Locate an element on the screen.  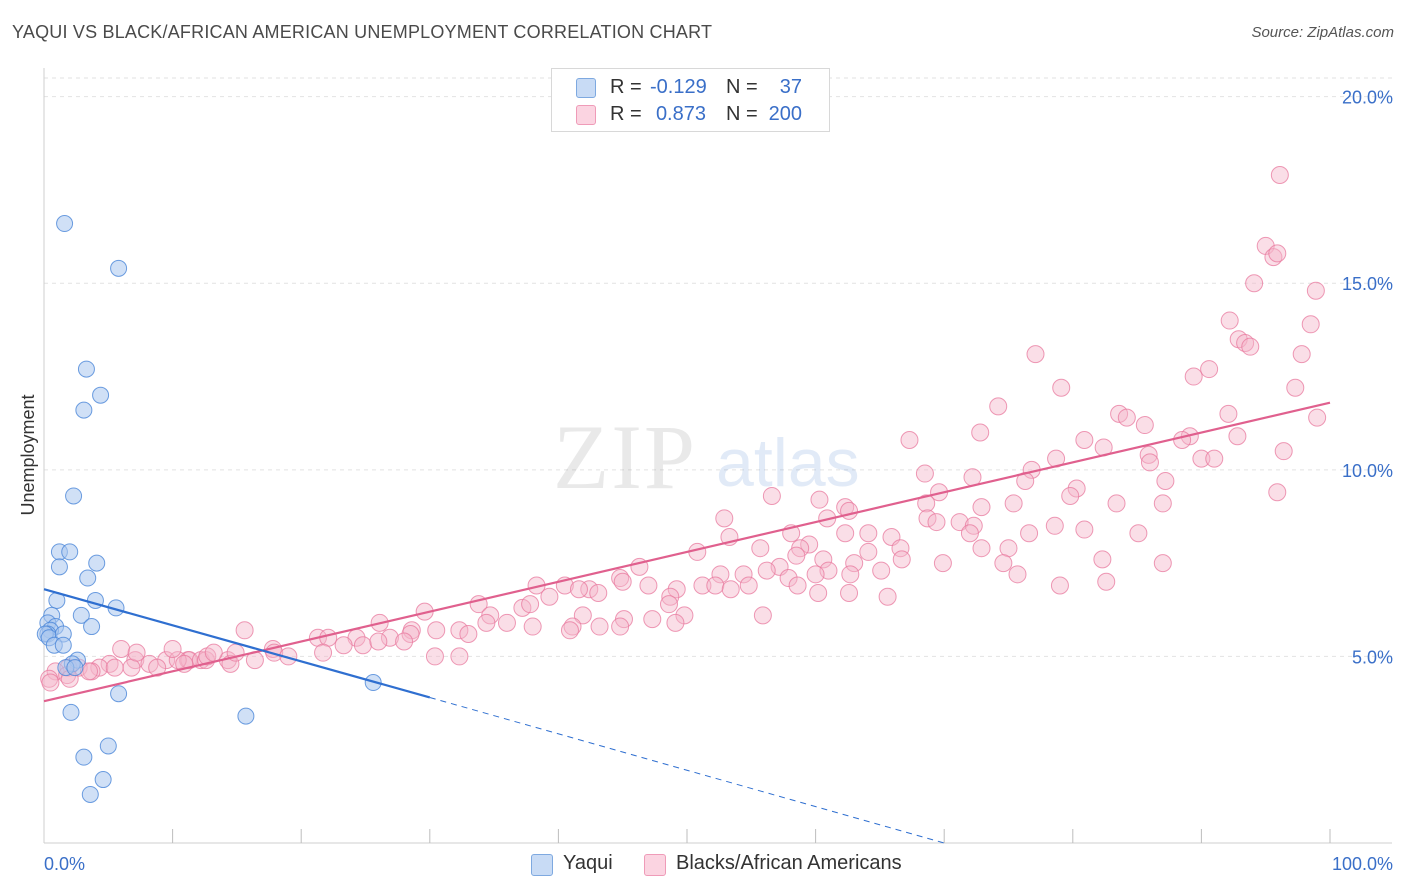
trend-line-yaqui-extension is located at coordinates (687, 770).